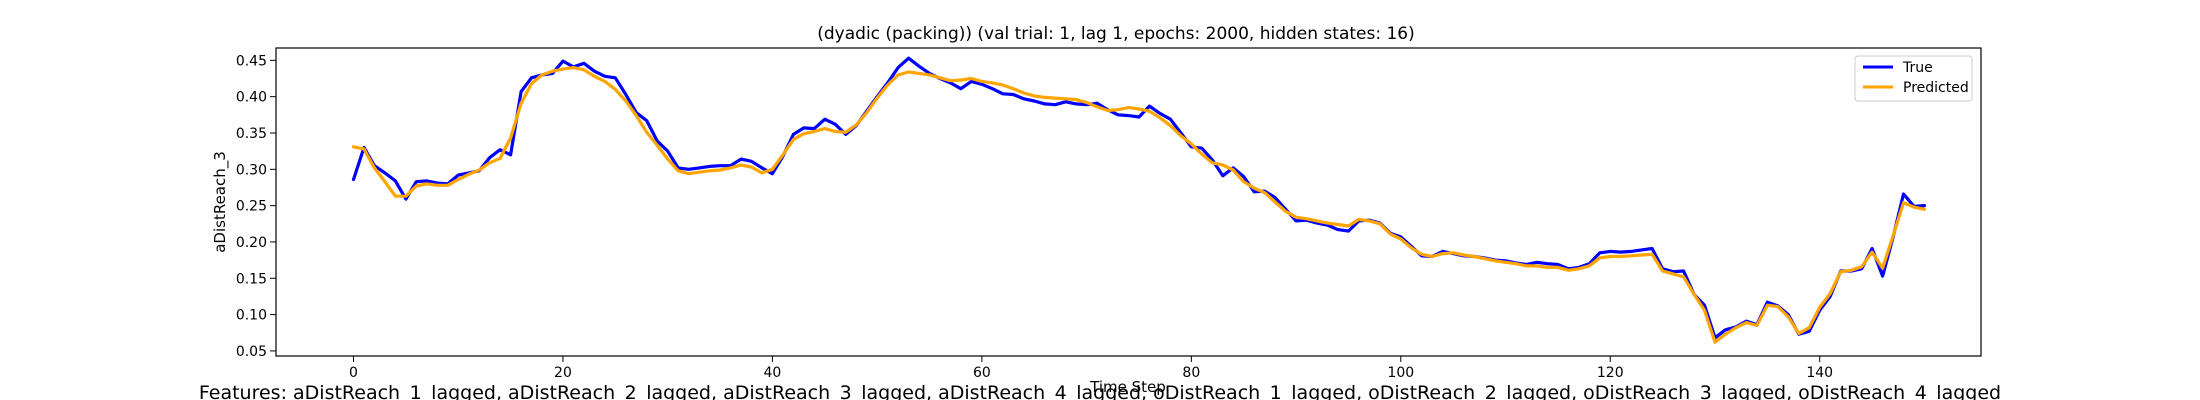 The height and width of the screenshot is (400, 2200). What do you see at coordinates (982, 373) in the screenshot?
I see `x-tick-label: 60` at bounding box center [982, 373].